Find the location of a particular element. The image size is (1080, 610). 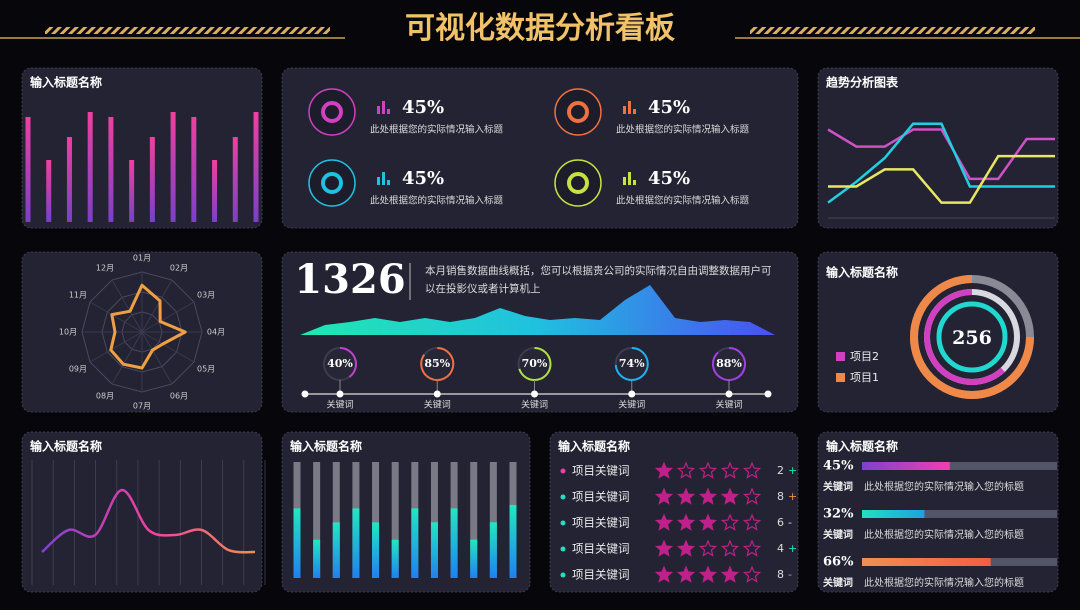

progress-text: 此处根据您的实际情况输入您的标题 is located at coordinates (944, 534).